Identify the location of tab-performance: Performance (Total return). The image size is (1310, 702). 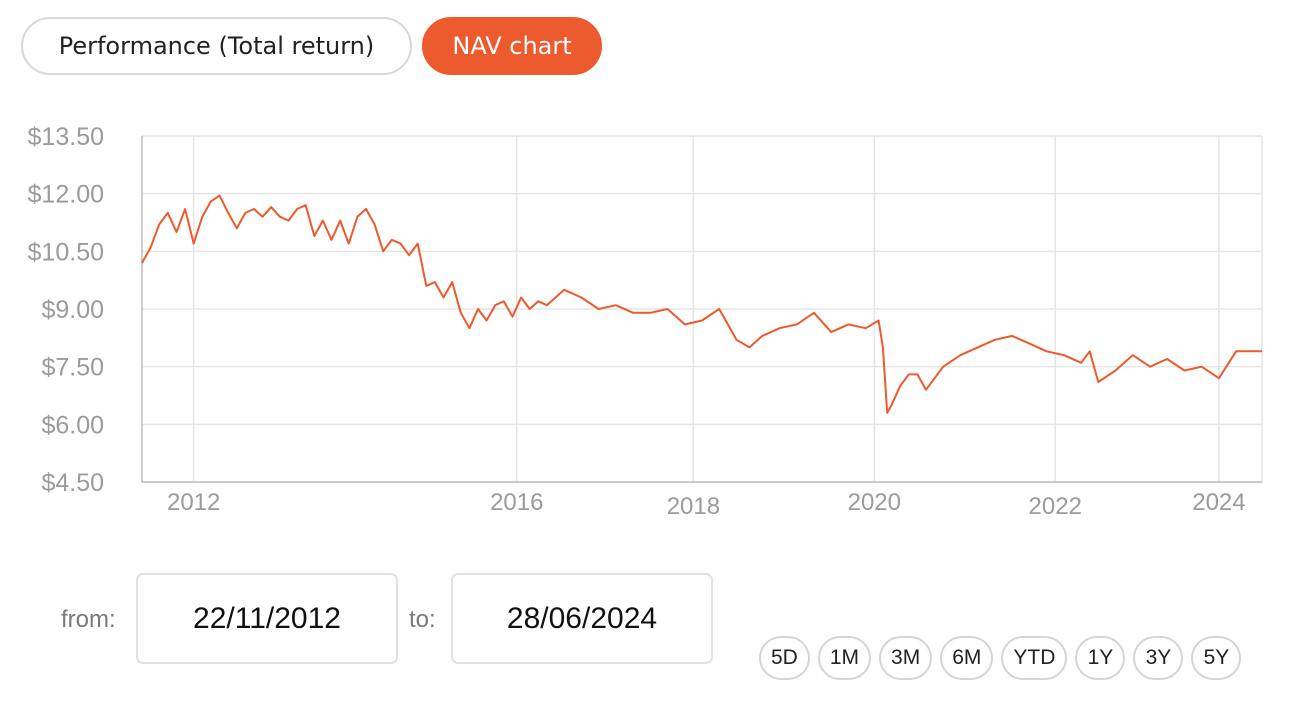
(216, 46).